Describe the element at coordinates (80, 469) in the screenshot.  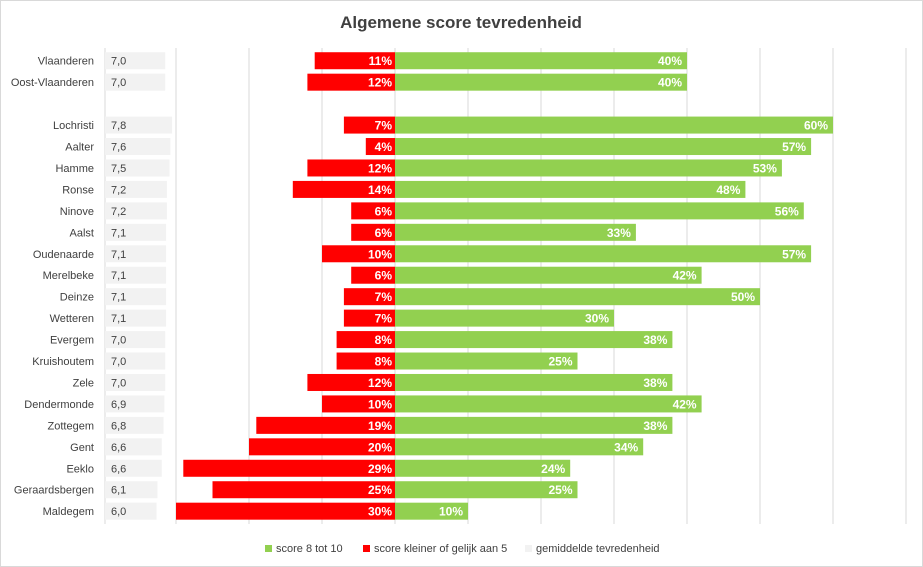
I see `category-label: Eeklo` at that location.